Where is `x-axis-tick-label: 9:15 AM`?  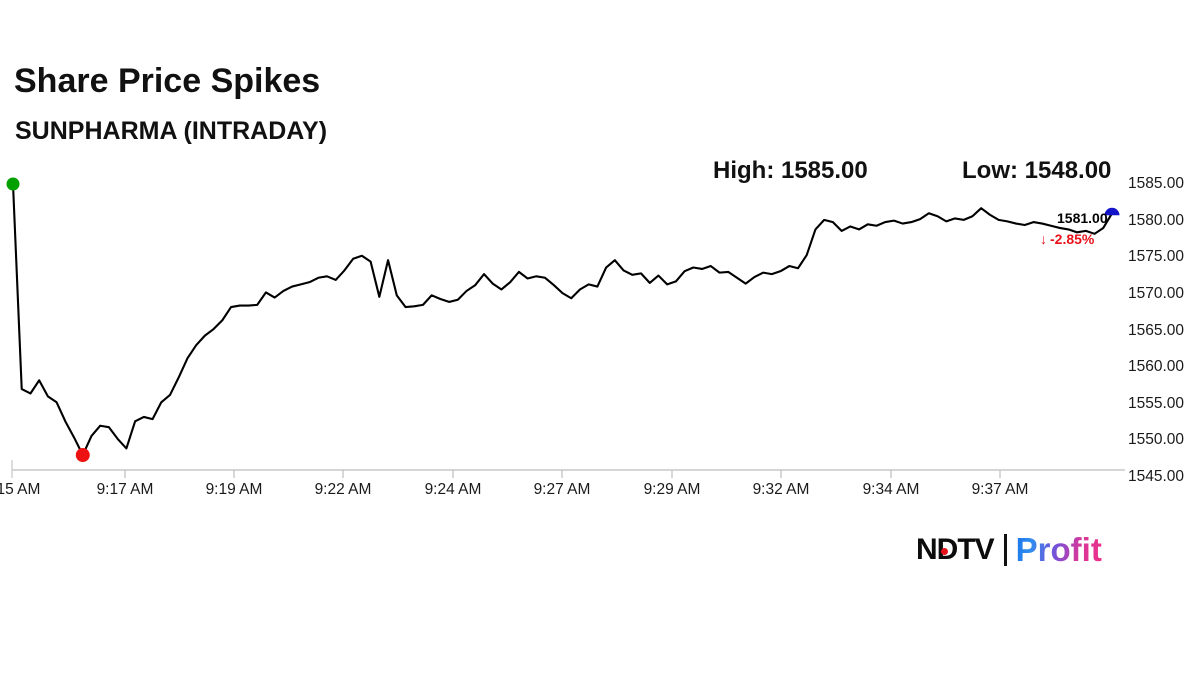
x-axis-tick-label: 9:15 AM is located at coordinates (20, 489).